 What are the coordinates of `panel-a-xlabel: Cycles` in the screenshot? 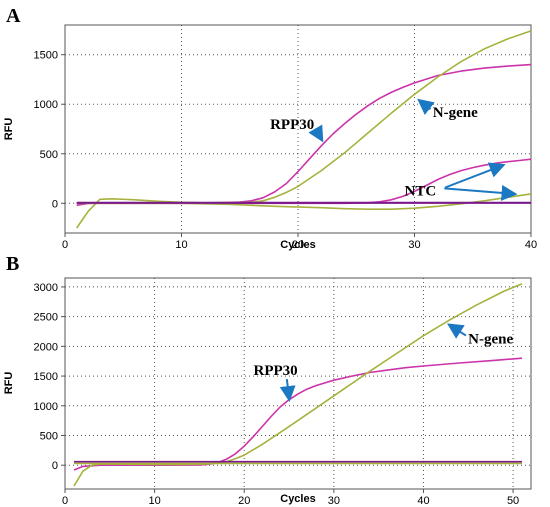 It's located at (297, 245).